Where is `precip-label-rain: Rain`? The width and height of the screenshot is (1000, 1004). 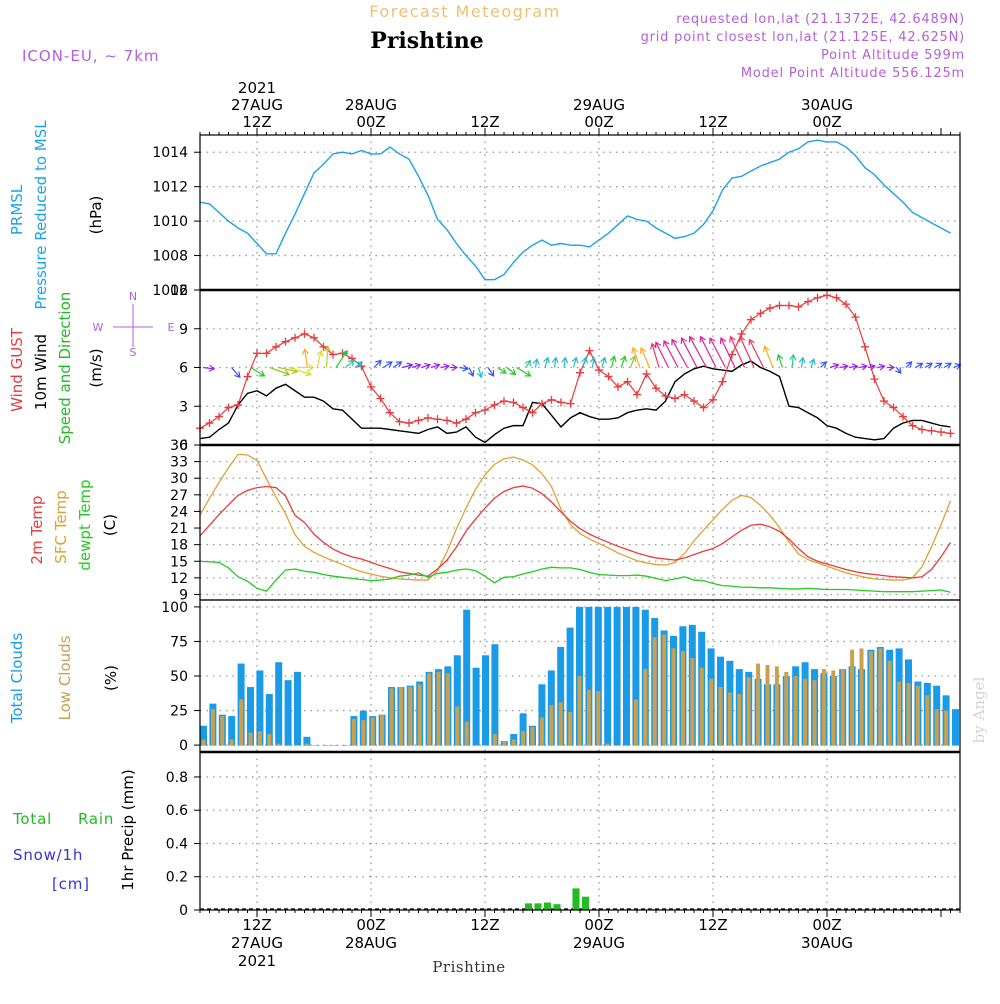
precip-label-rain: Rain is located at coordinates (96, 819).